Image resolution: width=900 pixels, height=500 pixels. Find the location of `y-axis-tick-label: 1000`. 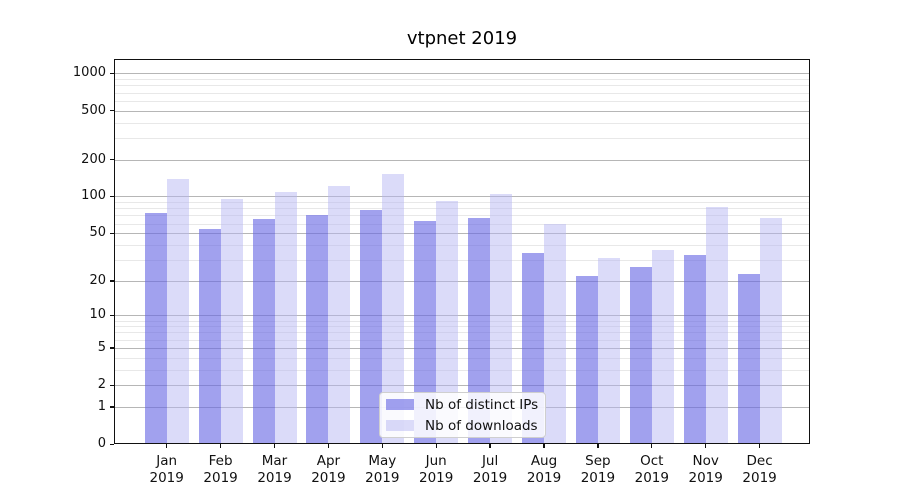

y-axis-tick-label: 1000 is located at coordinates (89, 73).